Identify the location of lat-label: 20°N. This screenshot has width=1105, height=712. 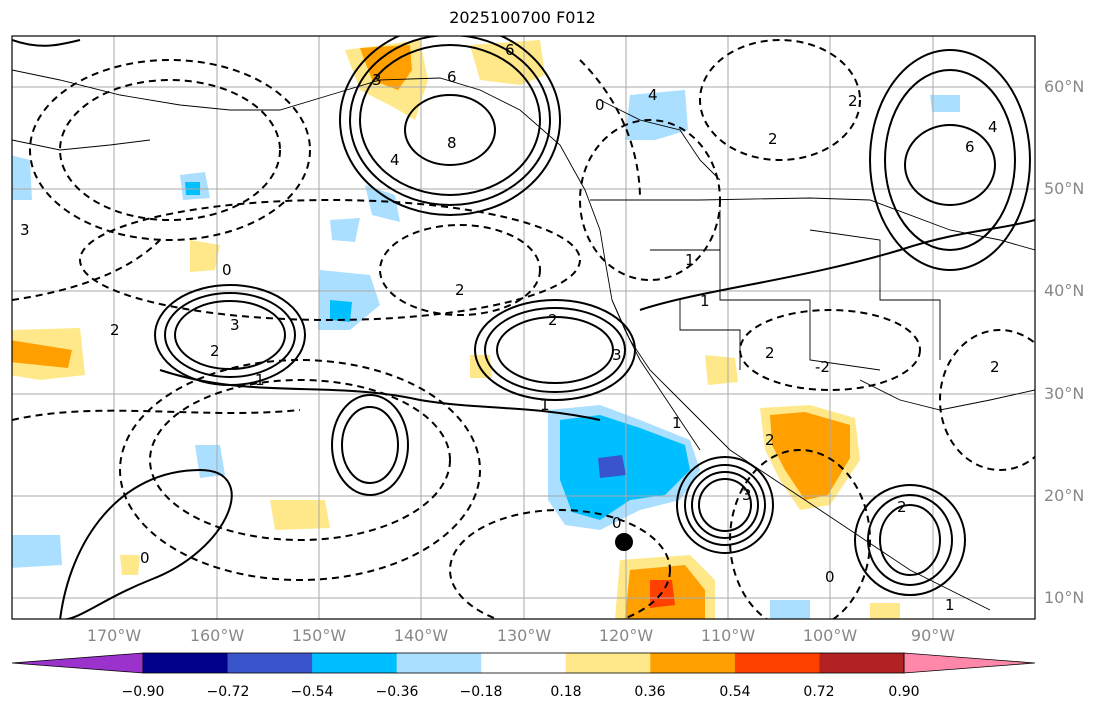
(1064, 495).